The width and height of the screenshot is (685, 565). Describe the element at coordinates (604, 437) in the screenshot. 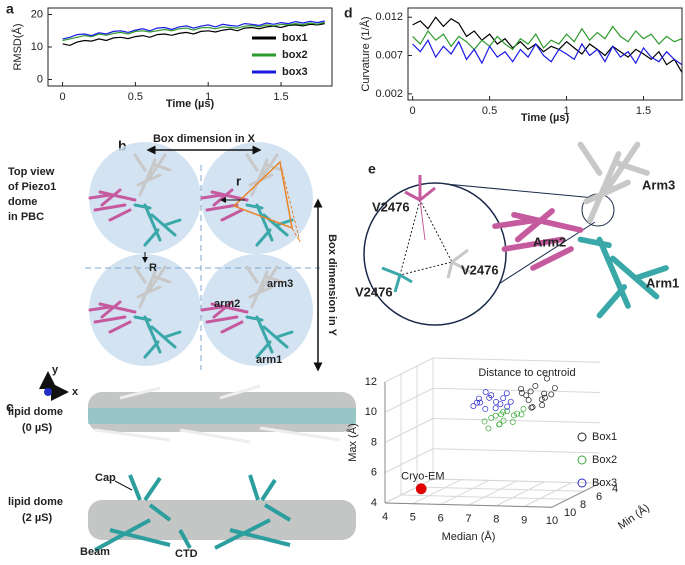

I see `legend-label: Box1` at that location.